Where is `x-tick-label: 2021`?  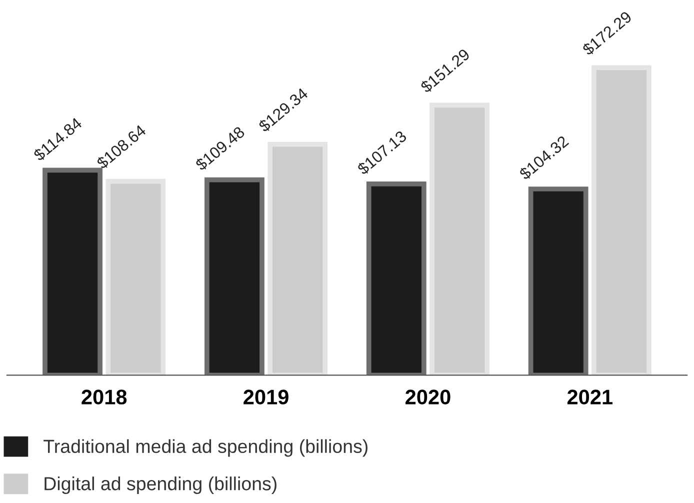 x-tick-label: 2021 is located at coordinates (589, 397).